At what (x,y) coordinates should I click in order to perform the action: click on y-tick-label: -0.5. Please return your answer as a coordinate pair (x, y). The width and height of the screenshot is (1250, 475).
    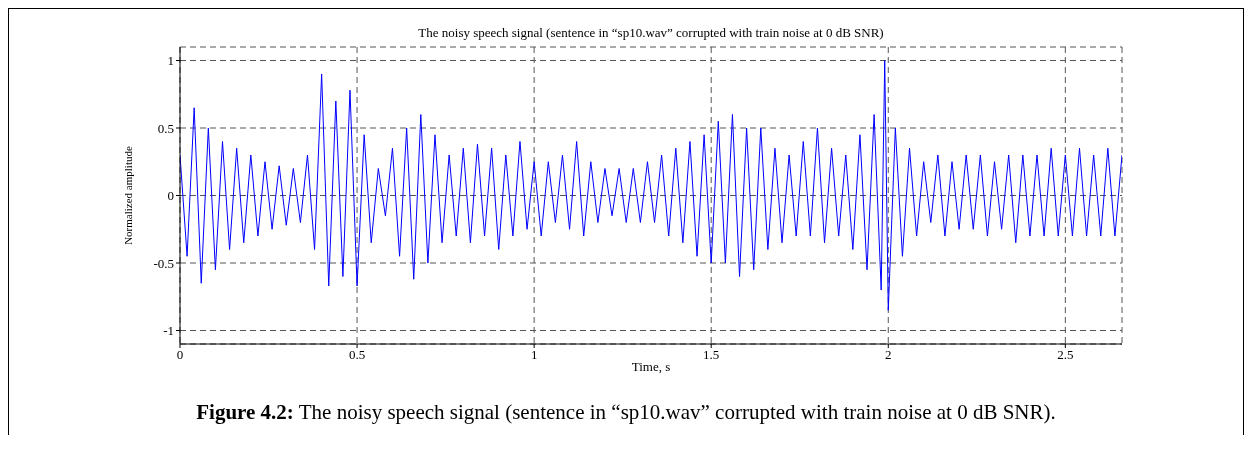
    Looking at the image, I should click on (163, 263).